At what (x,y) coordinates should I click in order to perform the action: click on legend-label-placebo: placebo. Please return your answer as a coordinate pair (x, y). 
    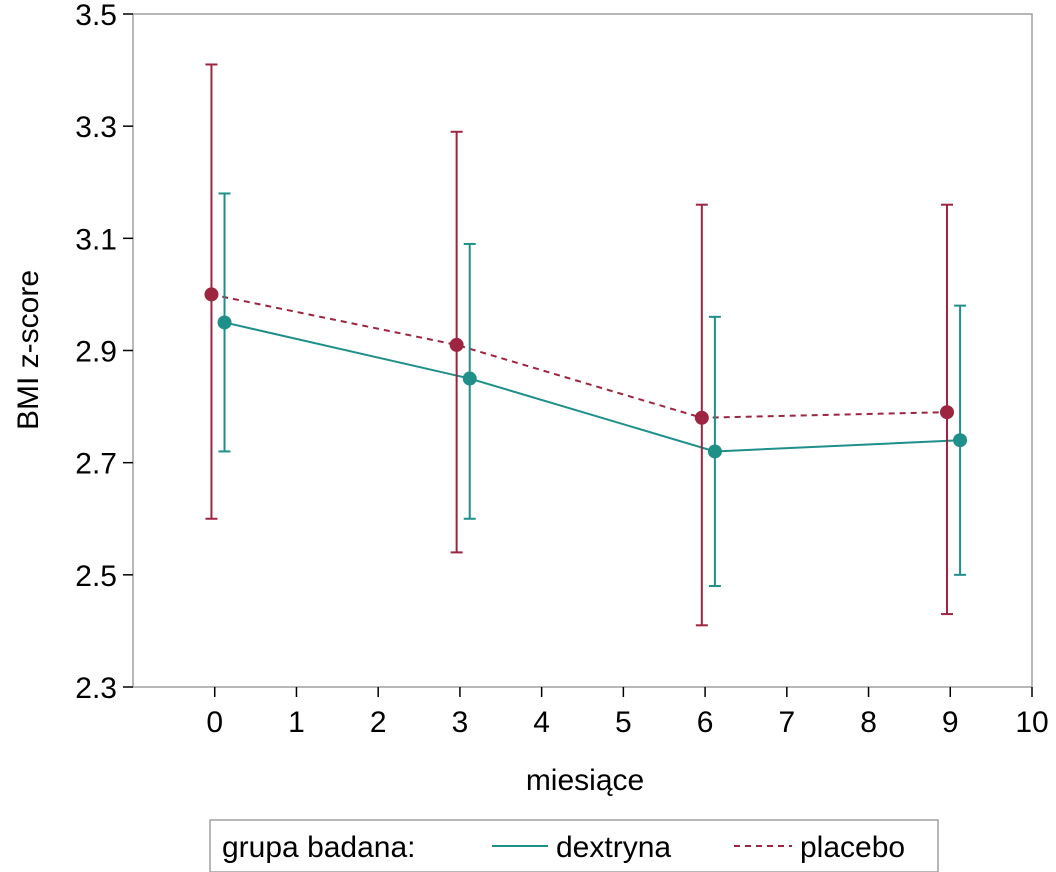
    Looking at the image, I should click on (852, 847).